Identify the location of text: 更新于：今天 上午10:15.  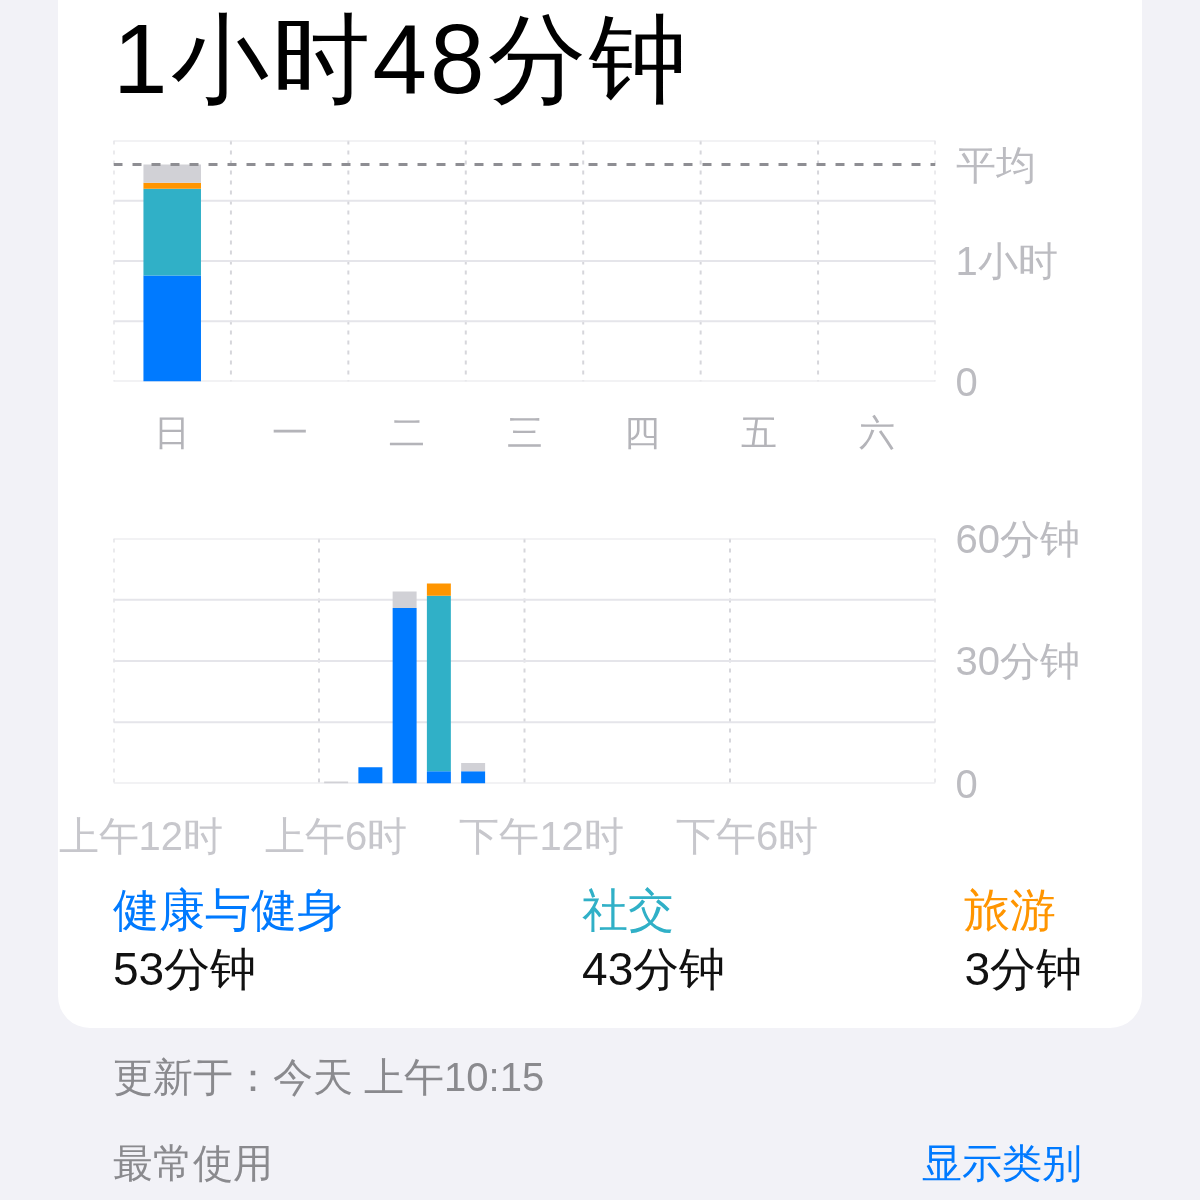
(329, 1077).